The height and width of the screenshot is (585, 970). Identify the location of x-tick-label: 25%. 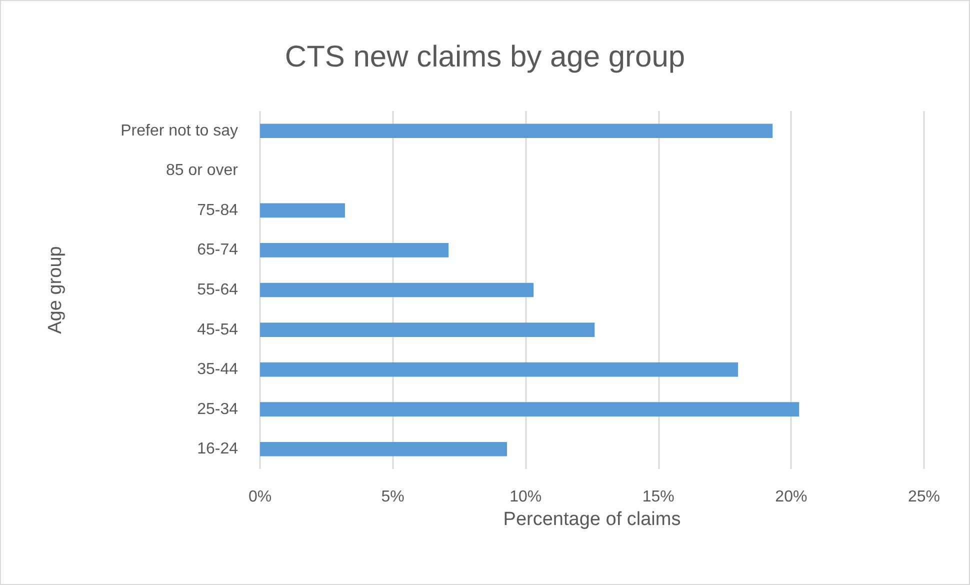
(924, 497).